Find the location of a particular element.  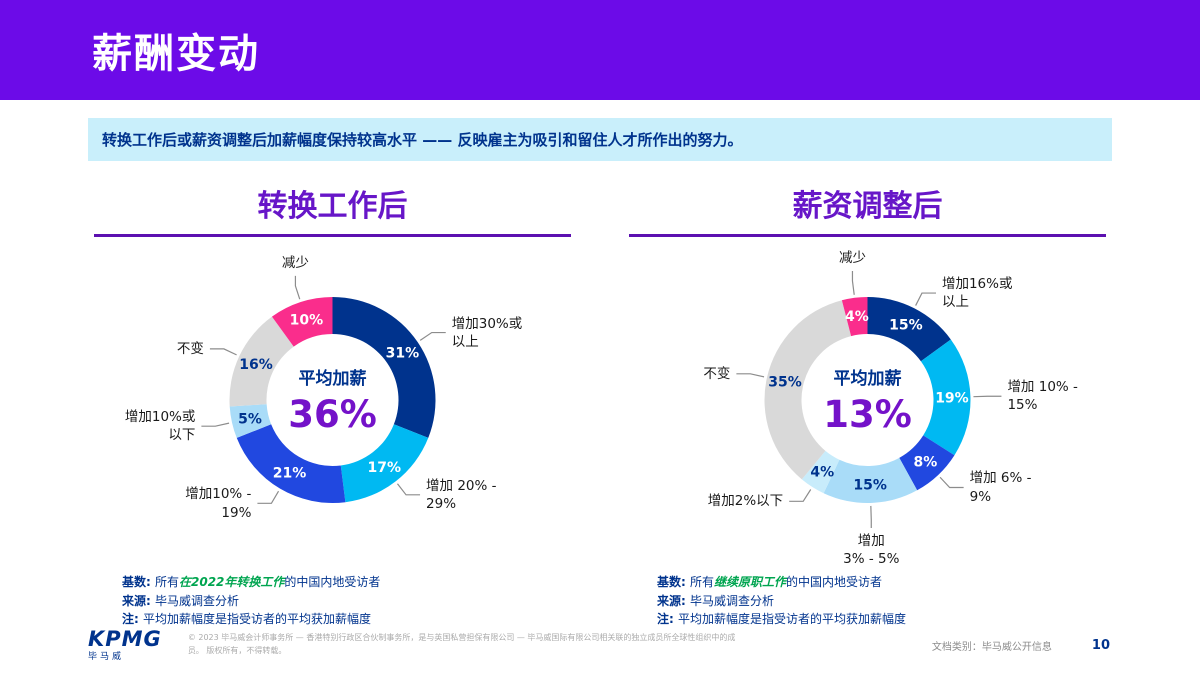

chart-title-job-change: 转换工作后 is located at coordinates (332, 209).